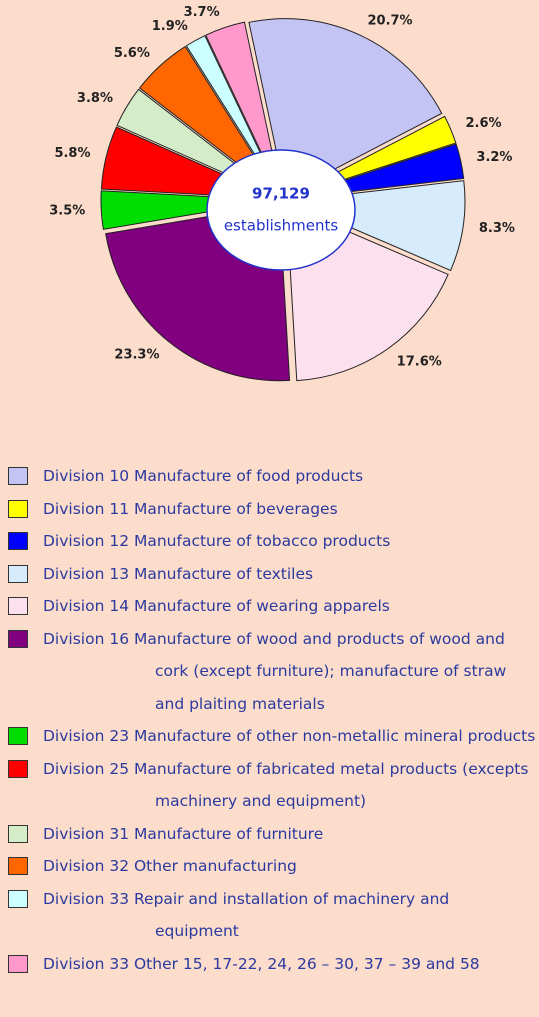 The width and height of the screenshot is (539, 1017). What do you see at coordinates (178, 573) in the screenshot?
I see `legend-label: Division 13 Manufacture of textiles` at bounding box center [178, 573].